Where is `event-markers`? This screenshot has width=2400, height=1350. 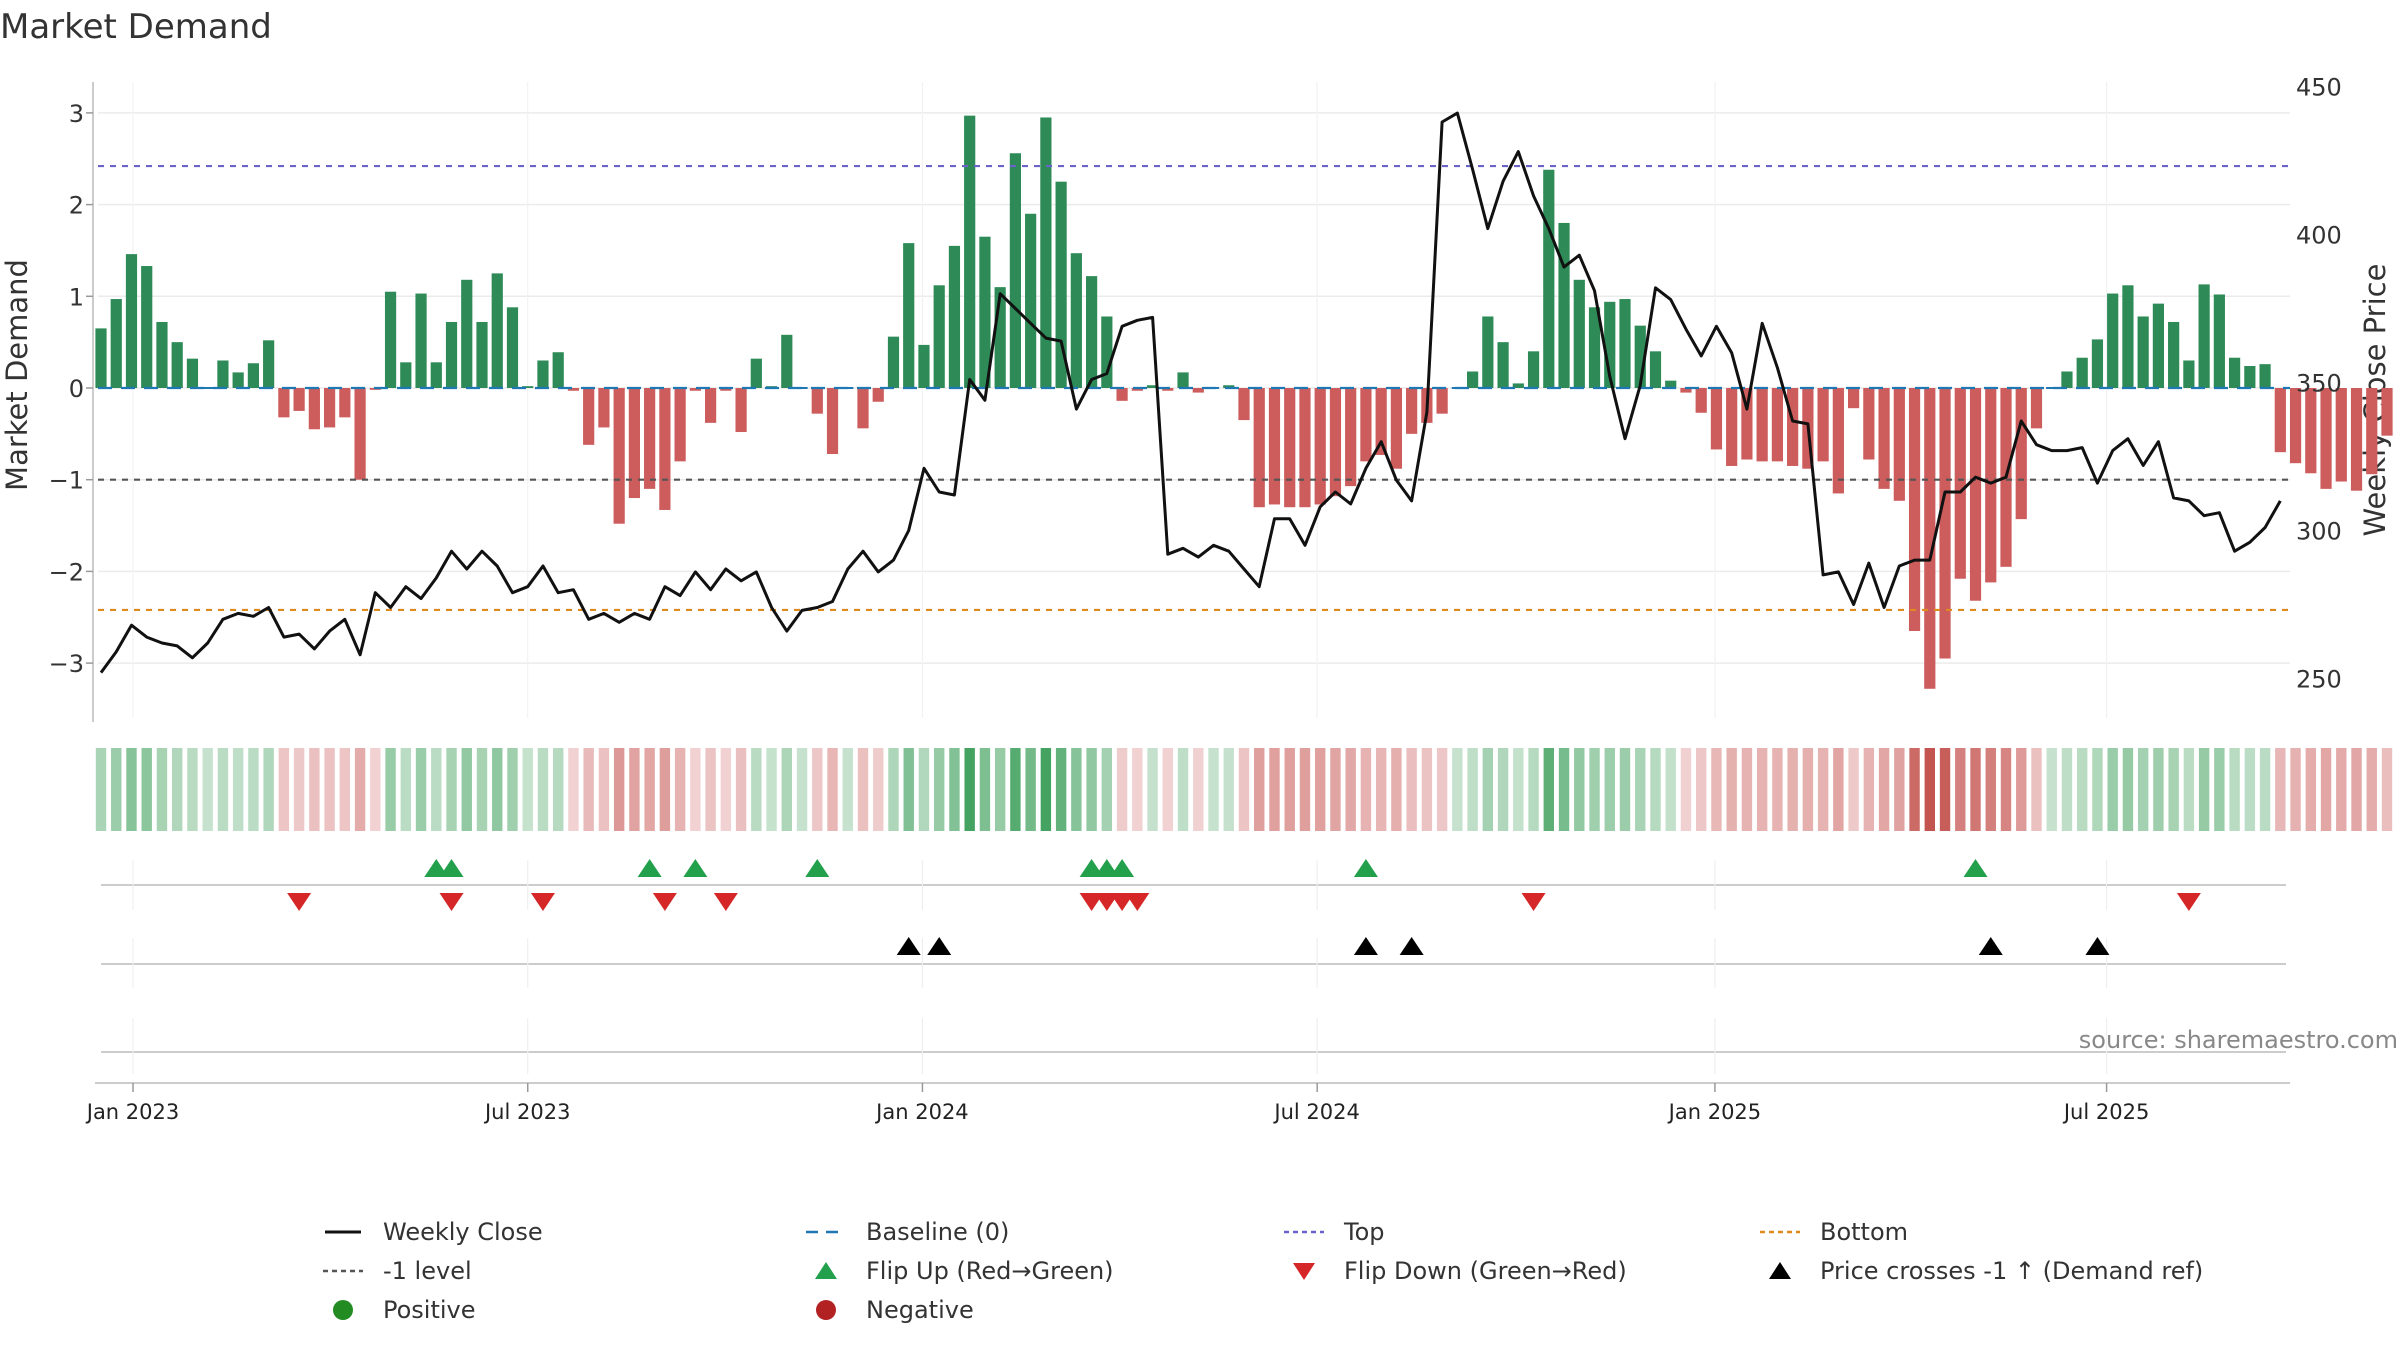 event-markers is located at coordinates (1193, 966).